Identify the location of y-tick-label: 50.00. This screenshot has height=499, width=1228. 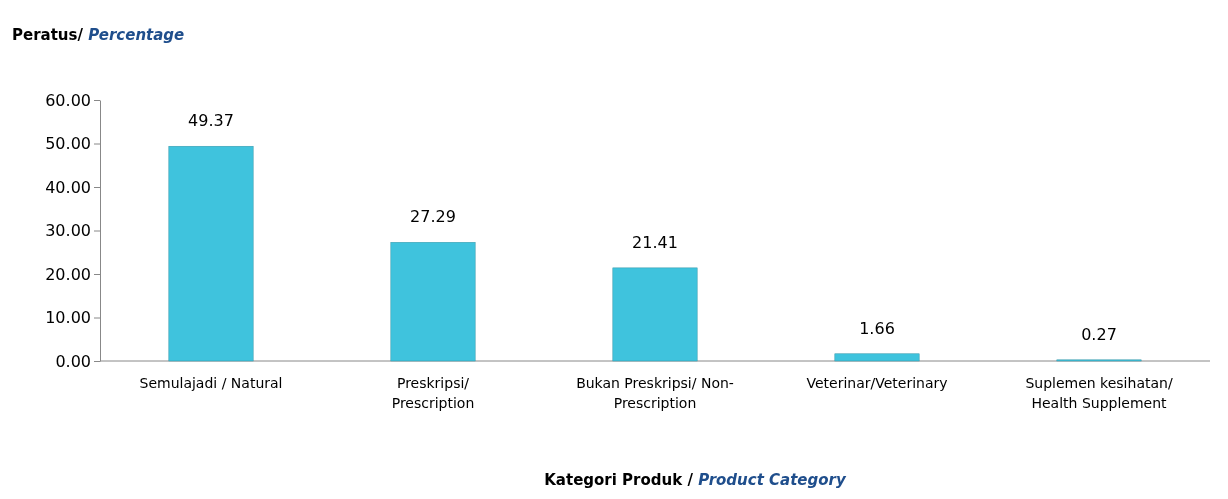
(68, 144).